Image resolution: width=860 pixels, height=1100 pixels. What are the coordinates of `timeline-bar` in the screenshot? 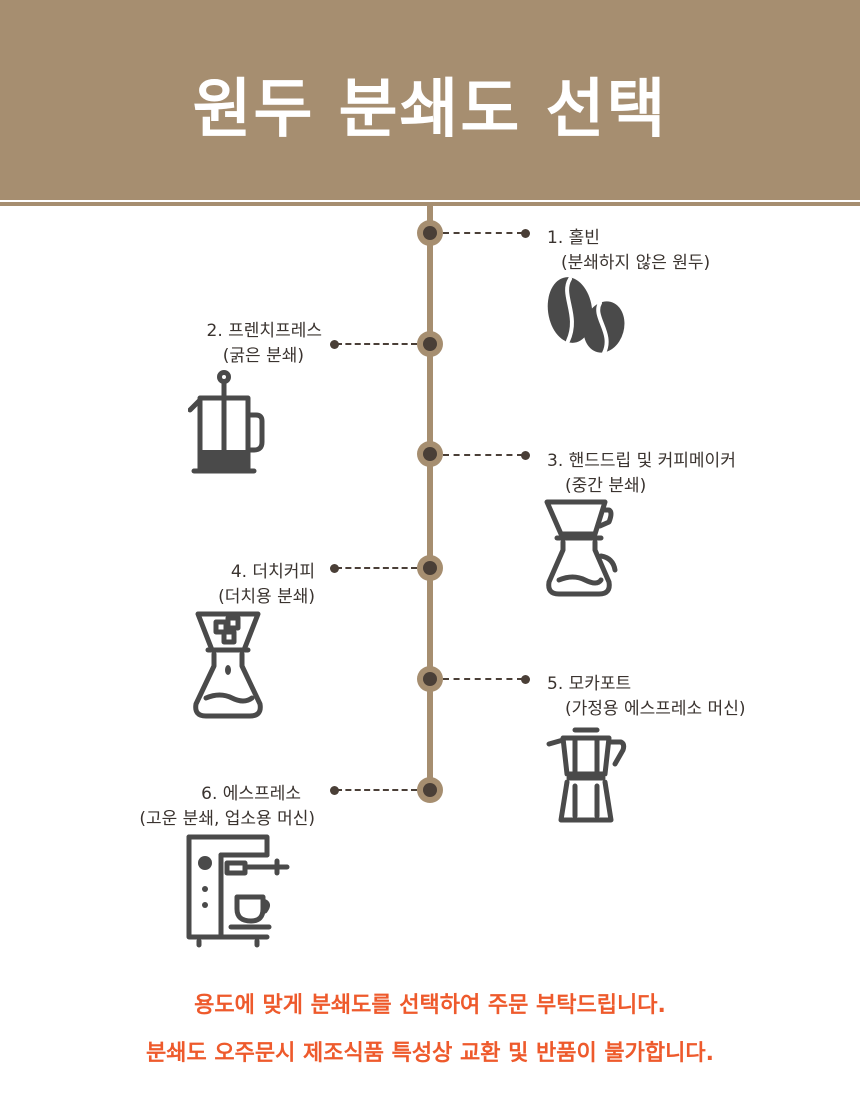 It's located at (430, 499).